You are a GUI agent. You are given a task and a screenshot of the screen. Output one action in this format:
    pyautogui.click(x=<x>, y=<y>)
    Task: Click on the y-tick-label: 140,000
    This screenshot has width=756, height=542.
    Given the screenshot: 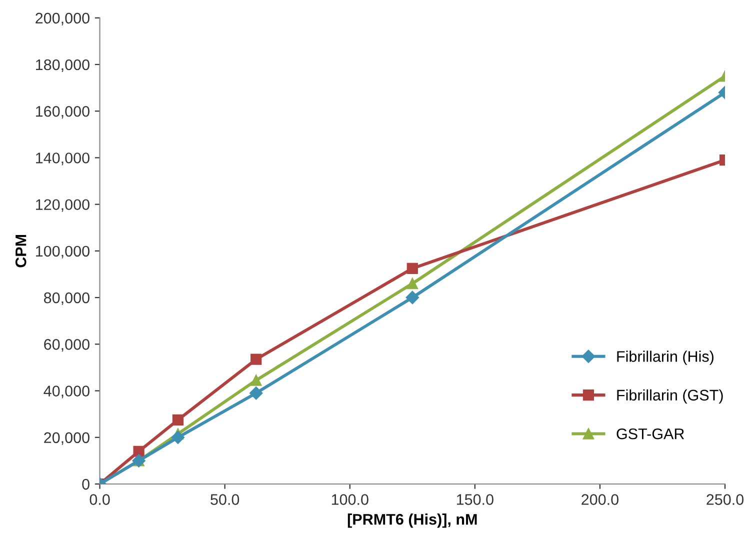 What is the action you would take?
    pyautogui.click(x=63, y=159)
    